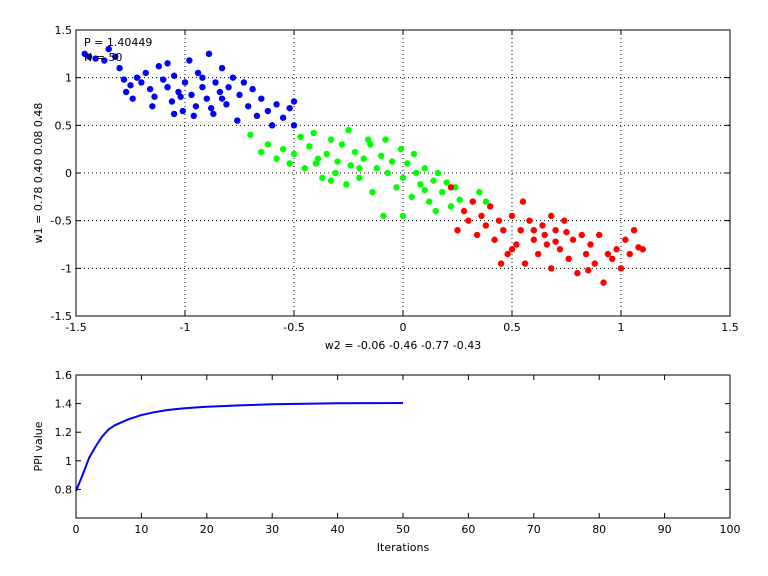 This screenshot has height=576, width=768. What do you see at coordinates (239, 447) in the screenshot?
I see `series-line` at bounding box center [239, 447].